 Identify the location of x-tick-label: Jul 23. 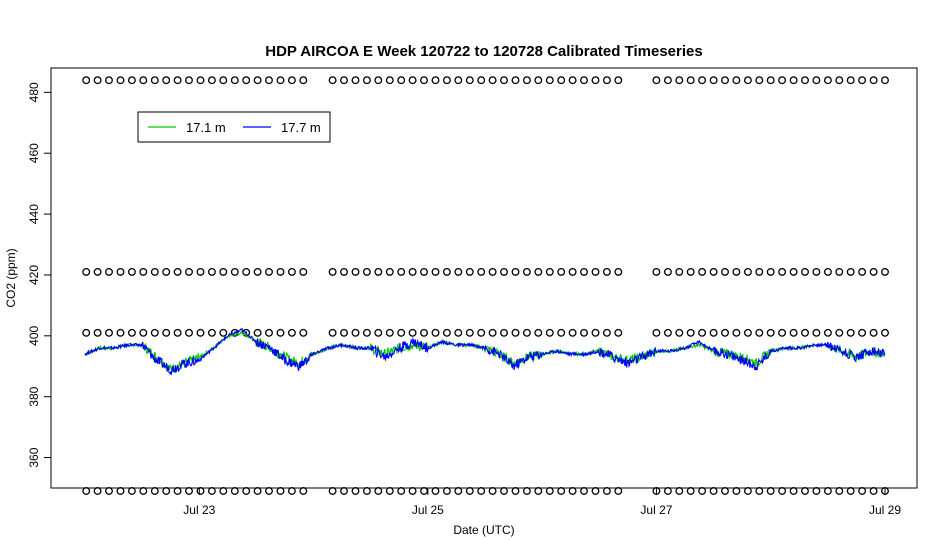
(199, 510).